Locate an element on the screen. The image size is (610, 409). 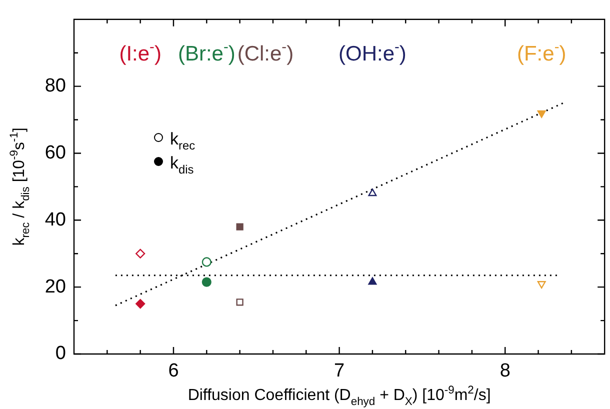
text: (F:e-) is located at coordinates (541, 53).